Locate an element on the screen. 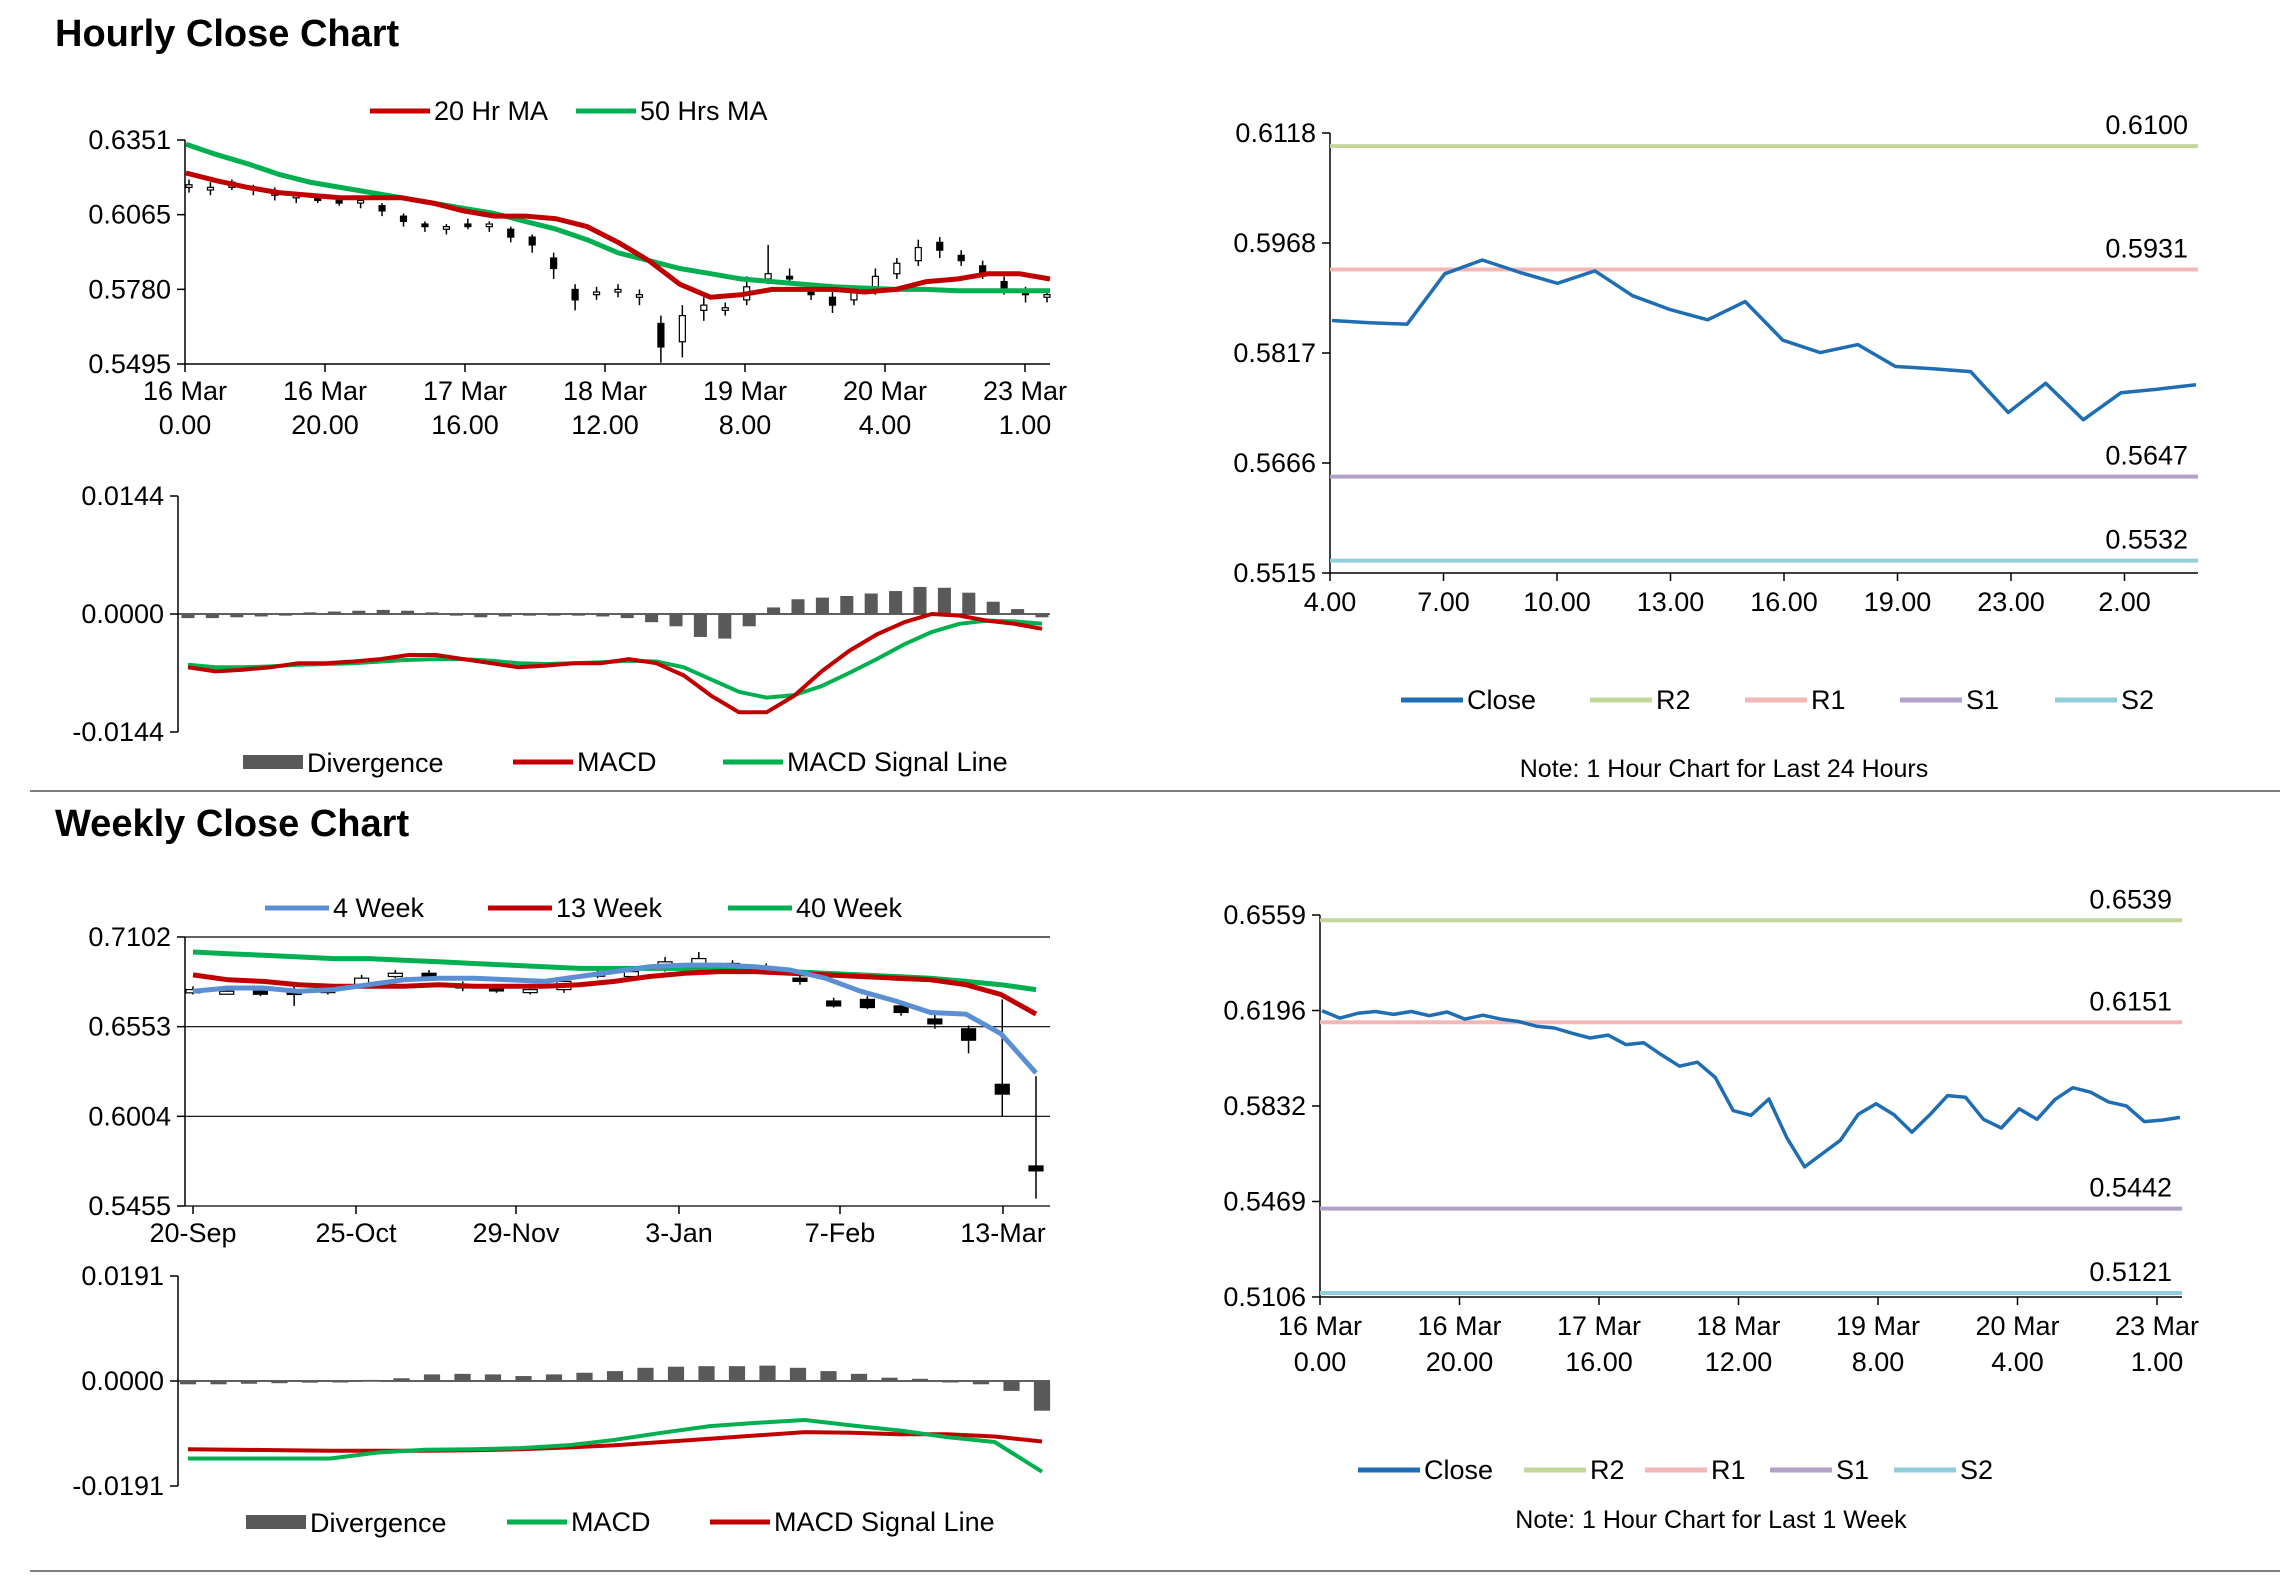  weekly-levels-x-label: 16 Mar is located at coordinates (1320, 1326).